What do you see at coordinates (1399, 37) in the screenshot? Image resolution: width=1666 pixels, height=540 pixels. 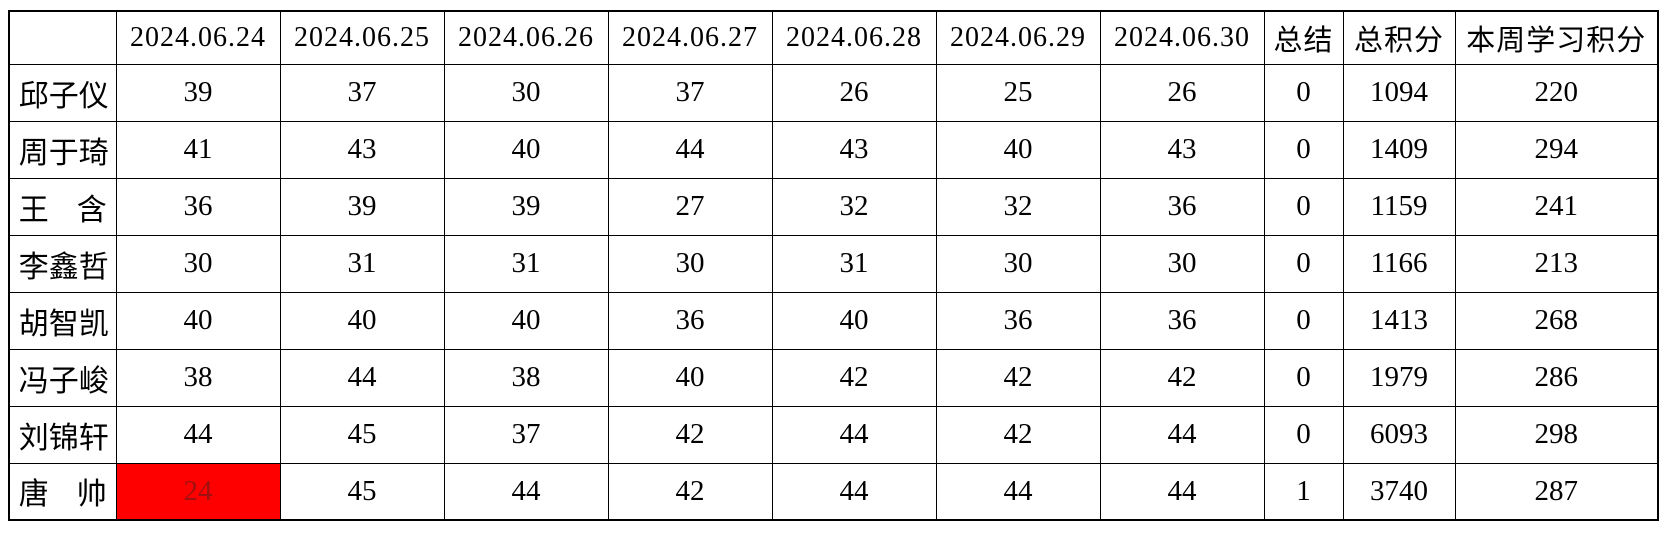 I see `total-points-header: 总积分` at bounding box center [1399, 37].